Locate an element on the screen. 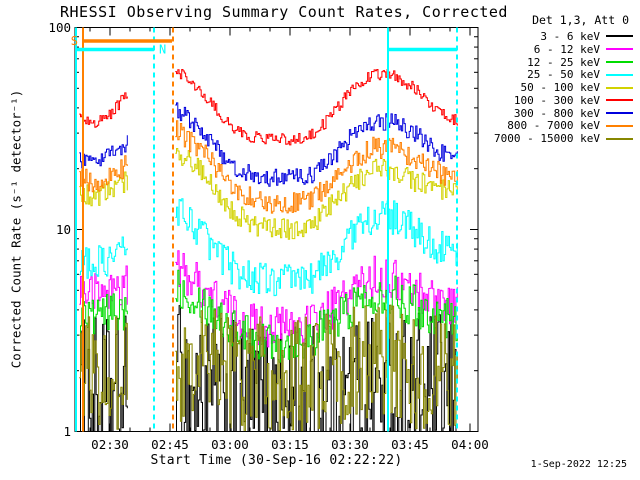  x-axis-label: Start Time (30-Sep-16 02:22:22) is located at coordinates (276, 460).